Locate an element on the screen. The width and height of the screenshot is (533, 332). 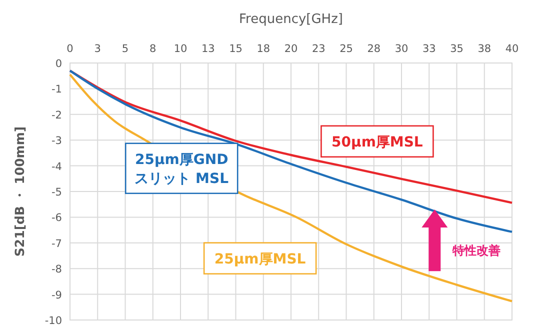
series-label: 50µm厚MSL is located at coordinates (377, 142).